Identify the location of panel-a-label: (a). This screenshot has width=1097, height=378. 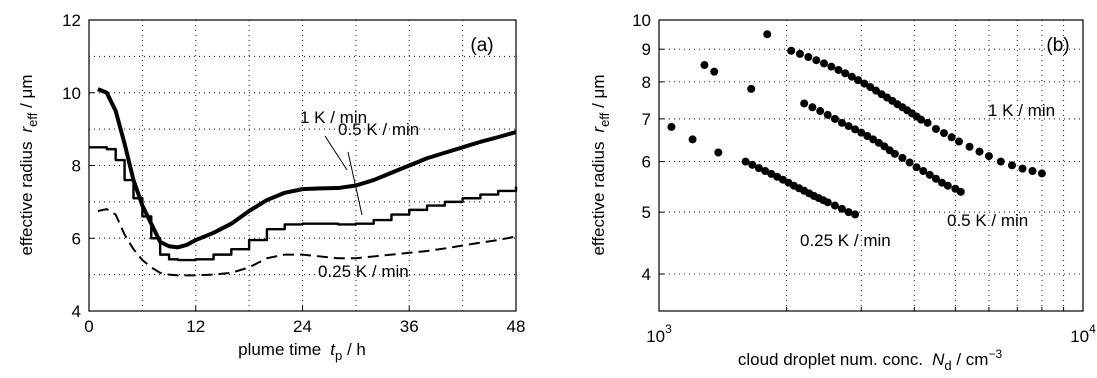
(481, 45).